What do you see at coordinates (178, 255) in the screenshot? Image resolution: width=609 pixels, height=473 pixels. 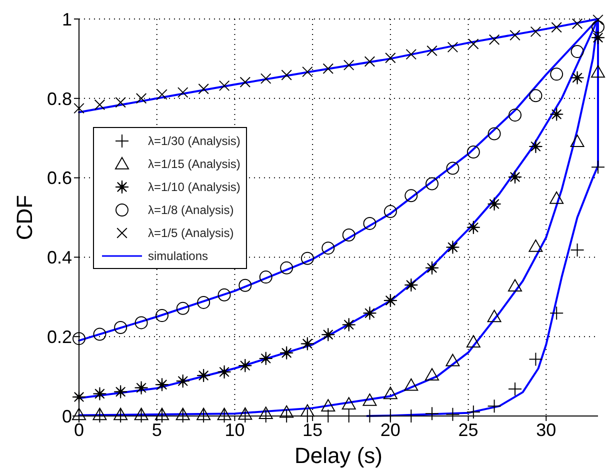 I see `legend-label: simulations` at bounding box center [178, 255].